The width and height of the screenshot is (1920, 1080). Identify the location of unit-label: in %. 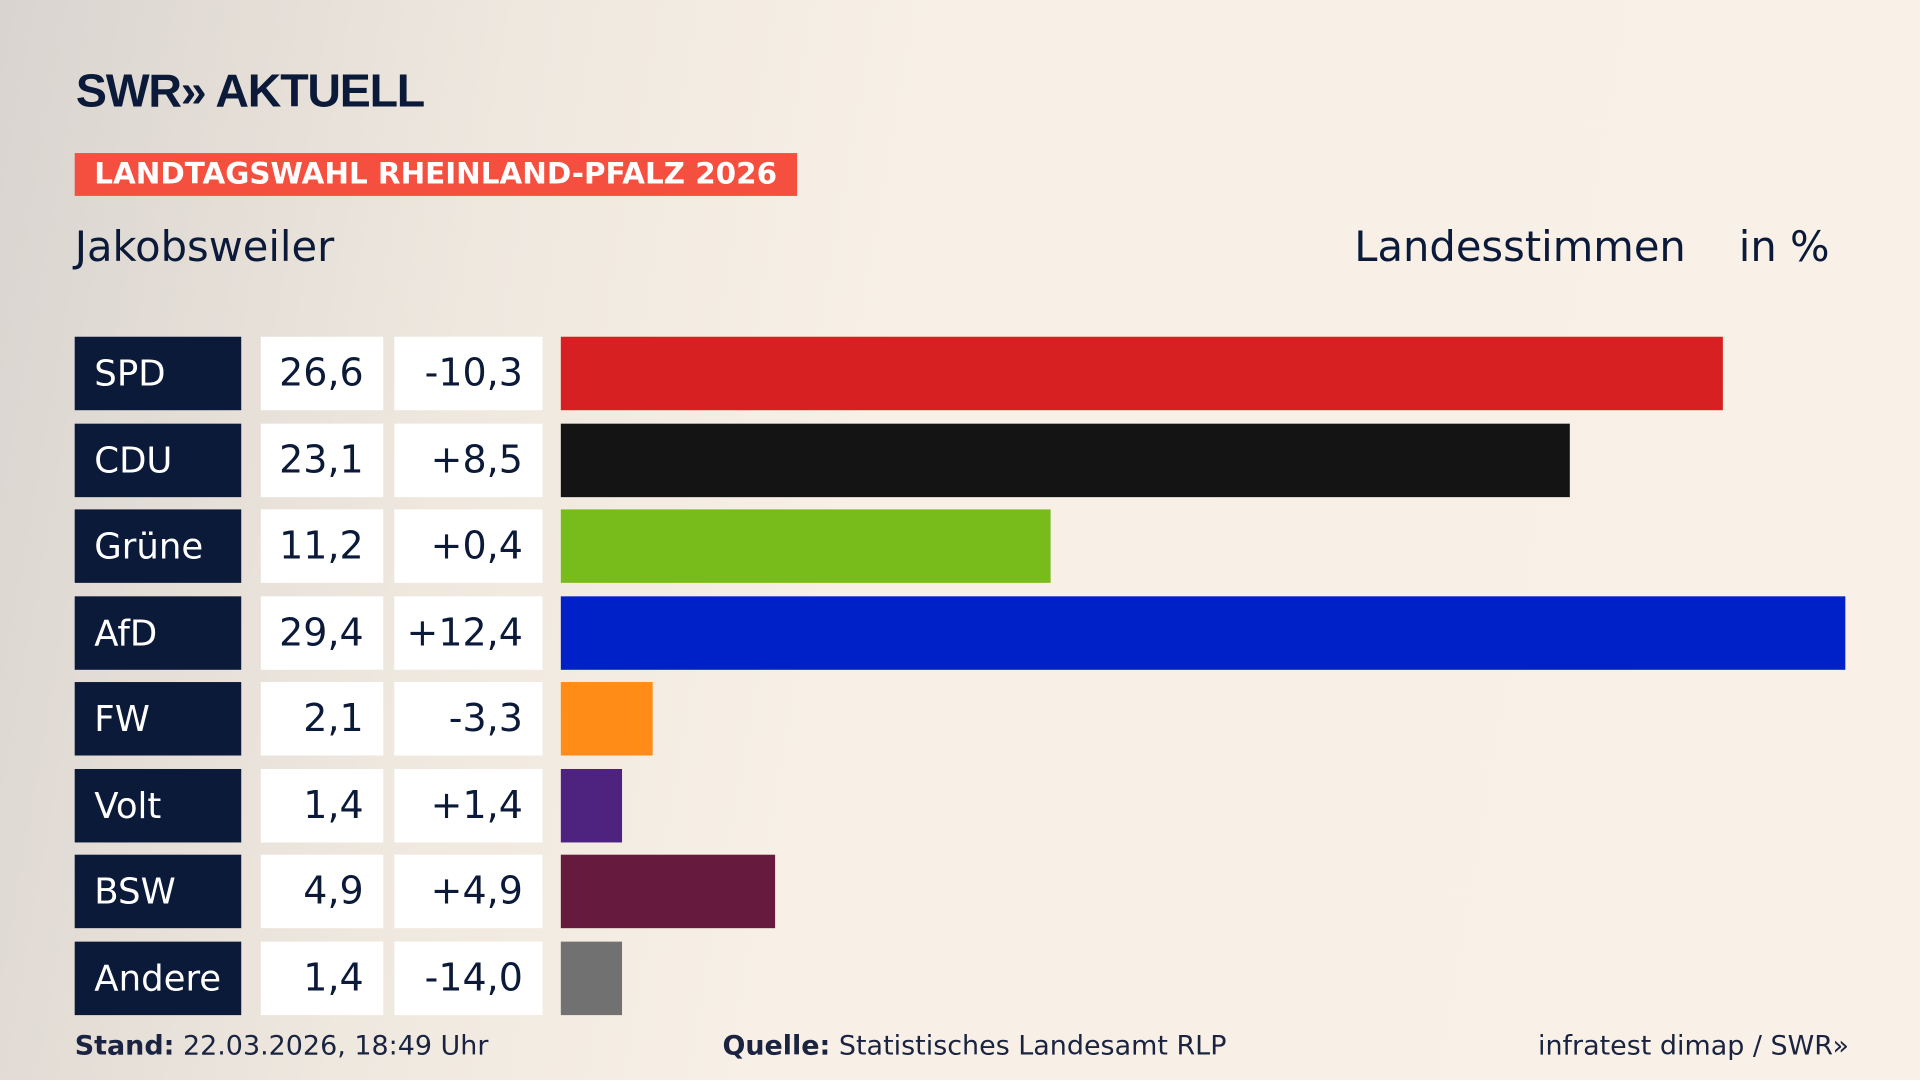
(1784, 247).